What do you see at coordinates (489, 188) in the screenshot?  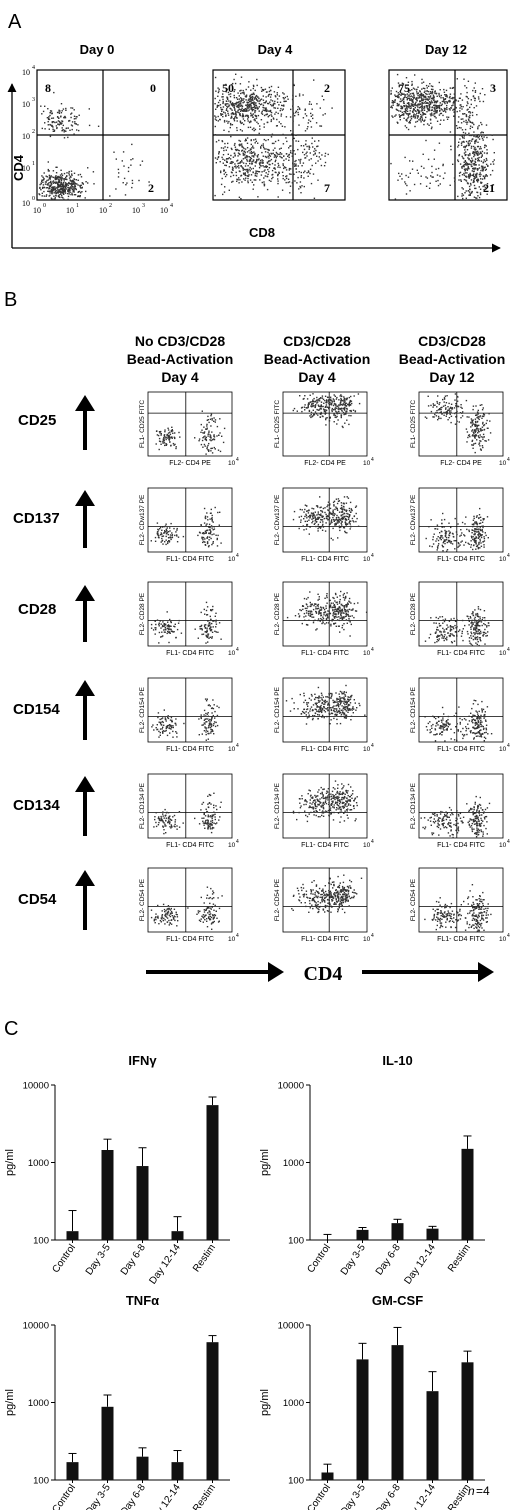 I see `quadrant-lr-value: 21` at bounding box center [489, 188].